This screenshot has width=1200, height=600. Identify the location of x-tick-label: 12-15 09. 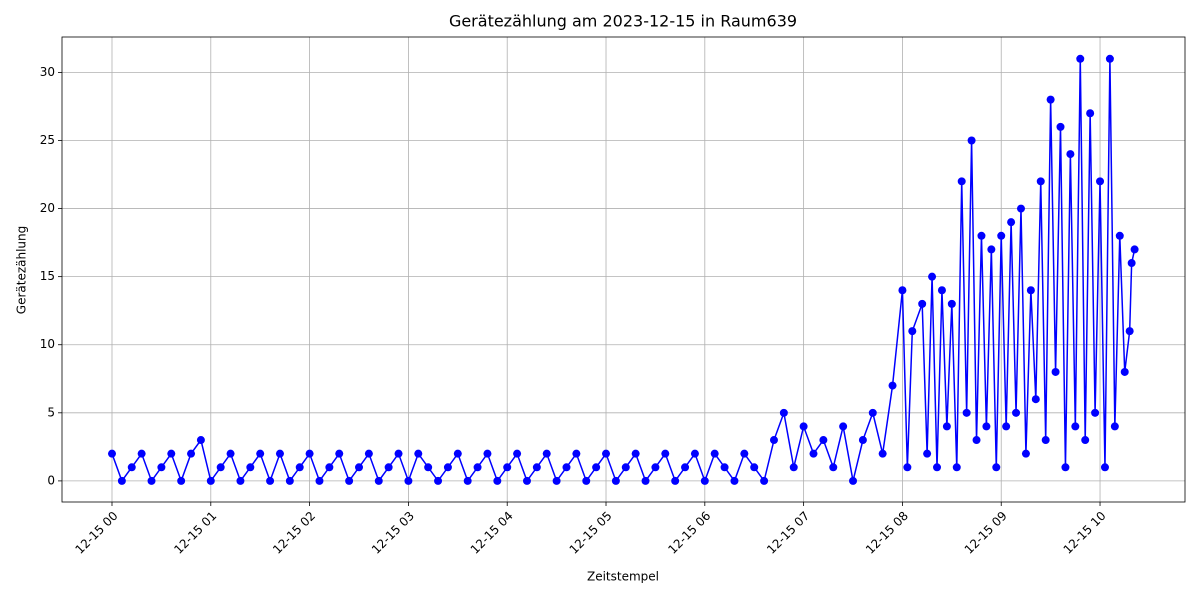
(986, 533).